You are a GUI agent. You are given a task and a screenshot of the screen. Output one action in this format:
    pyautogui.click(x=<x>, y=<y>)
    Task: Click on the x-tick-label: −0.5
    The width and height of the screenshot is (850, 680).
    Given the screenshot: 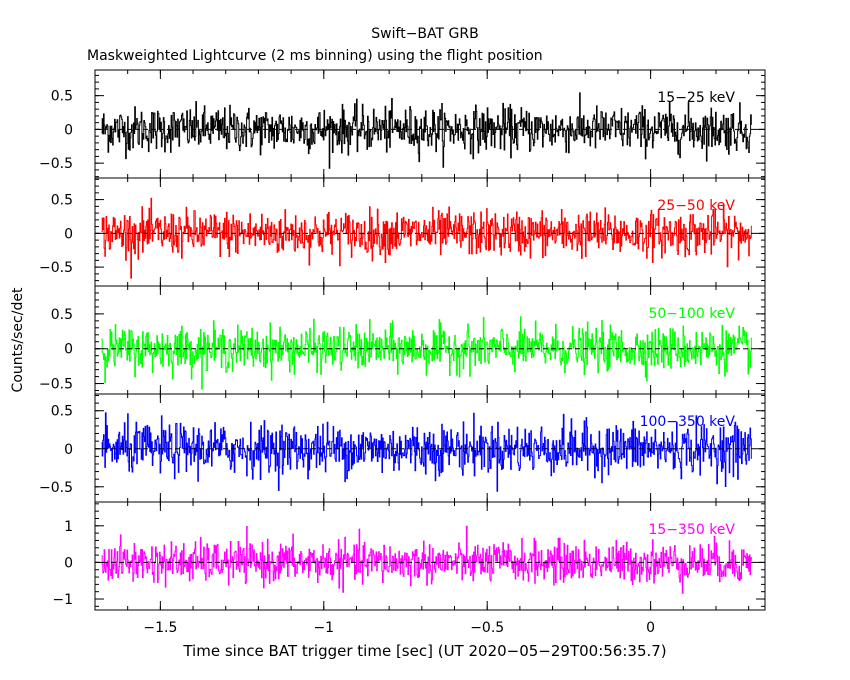 What is the action you would take?
    pyautogui.click(x=487, y=628)
    